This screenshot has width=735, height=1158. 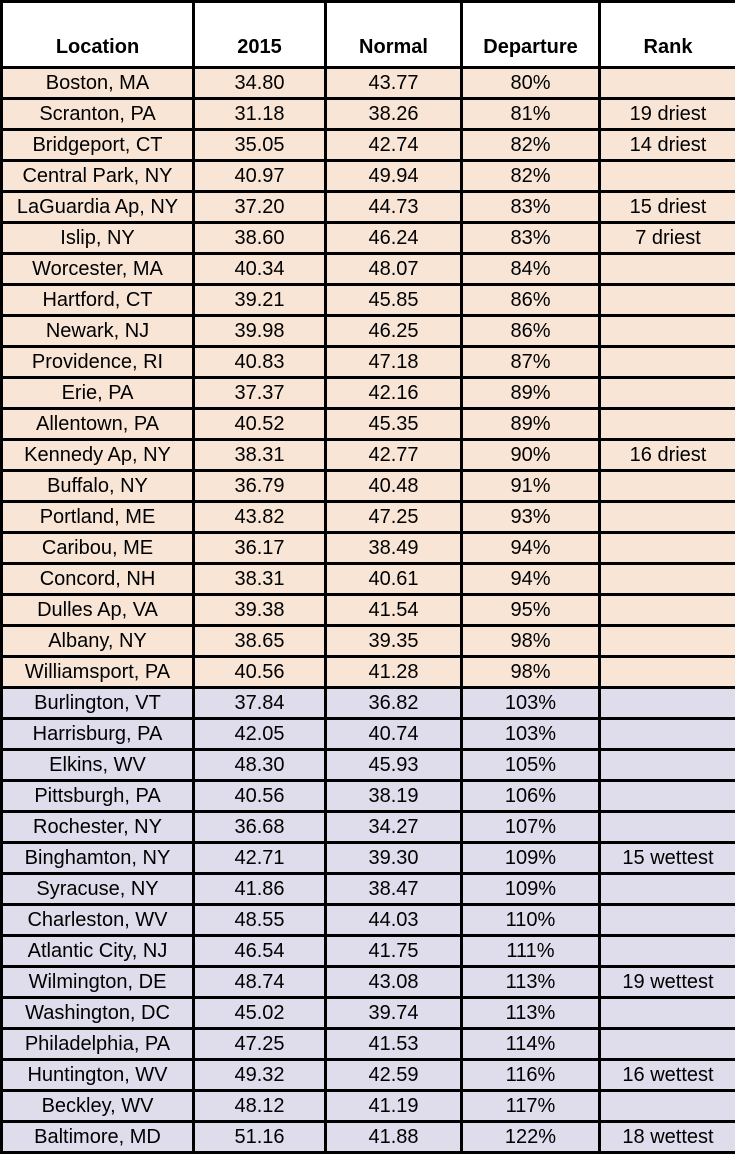 What do you see at coordinates (97, 300) in the screenshot?
I see `location-cell: Hartford, CT` at bounding box center [97, 300].